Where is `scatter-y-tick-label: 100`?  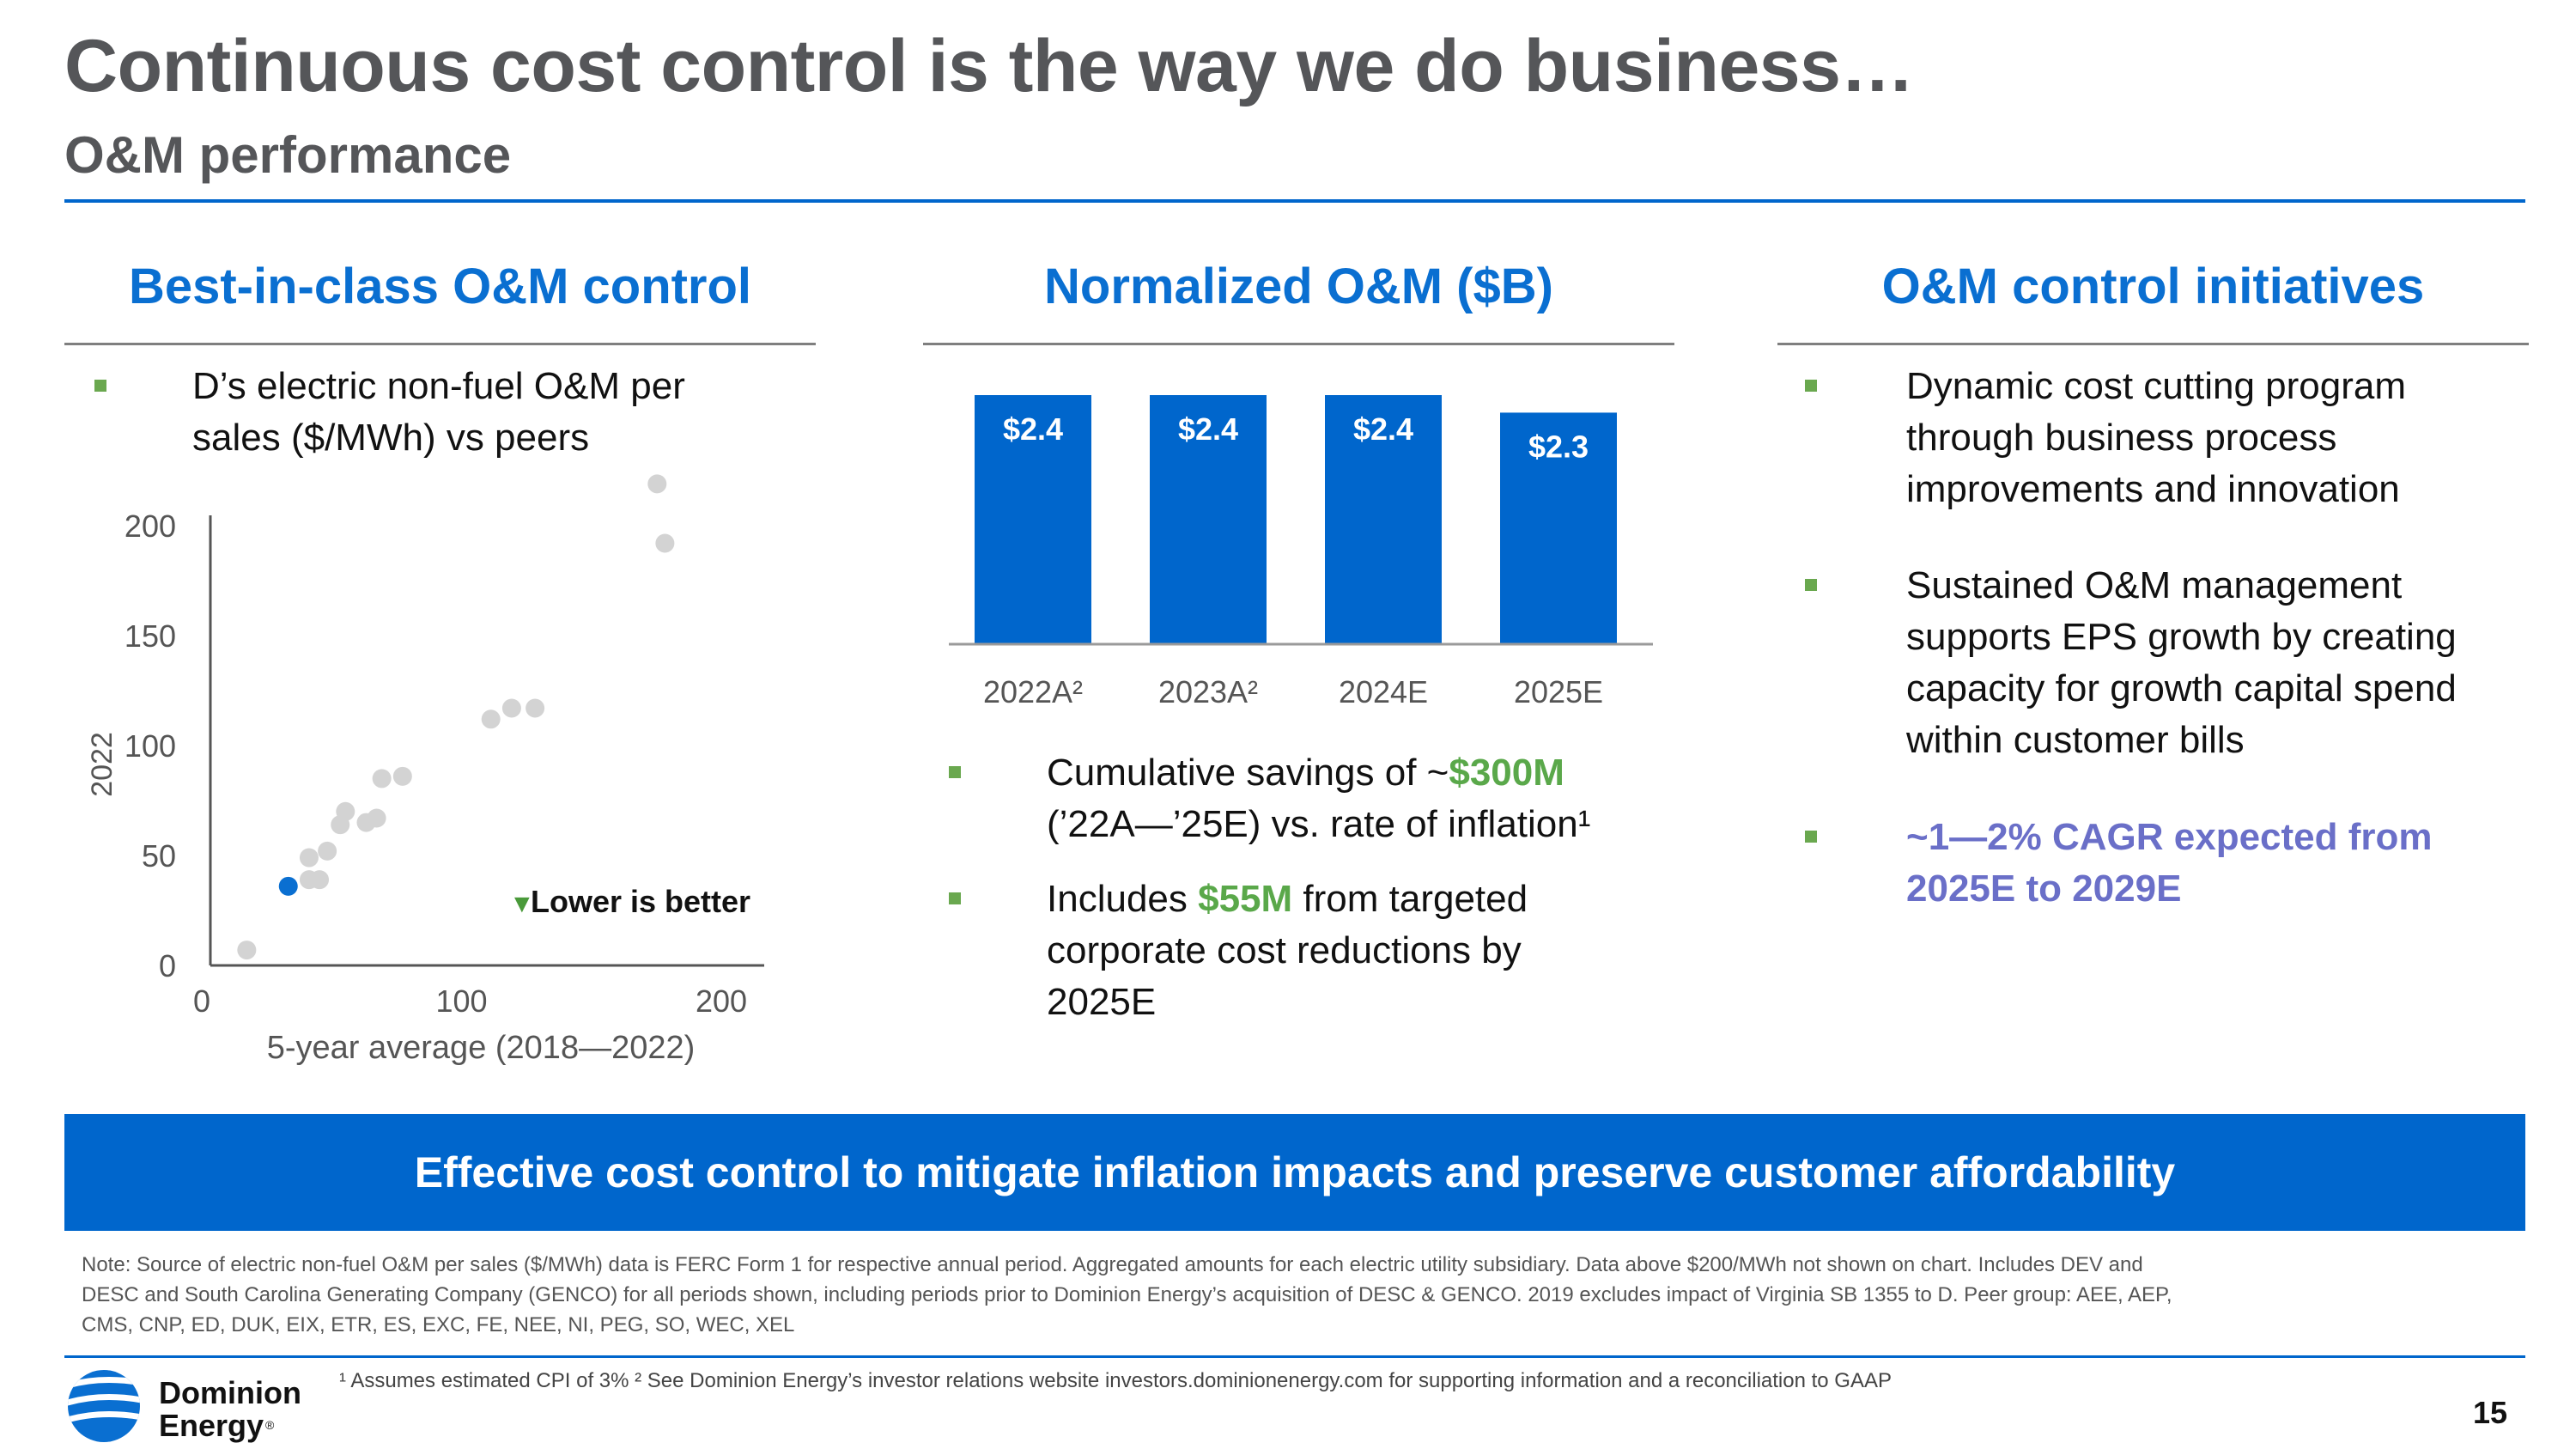 scatter-y-tick-label: 100 is located at coordinates (150, 746).